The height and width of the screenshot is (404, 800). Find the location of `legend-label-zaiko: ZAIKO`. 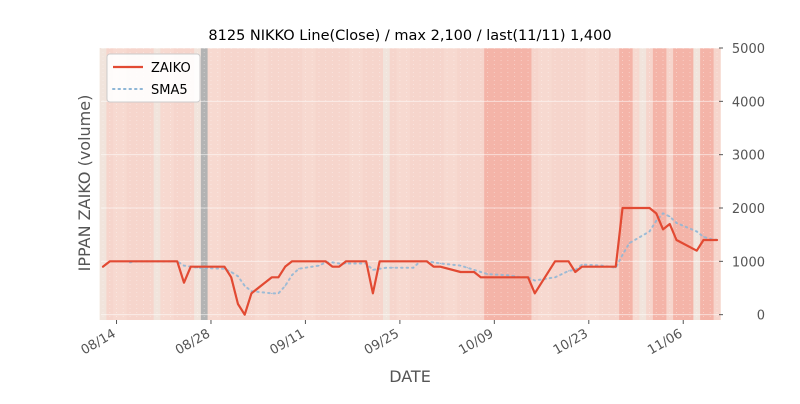

legend-label-zaiko: ZAIKO is located at coordinates (171, 68).